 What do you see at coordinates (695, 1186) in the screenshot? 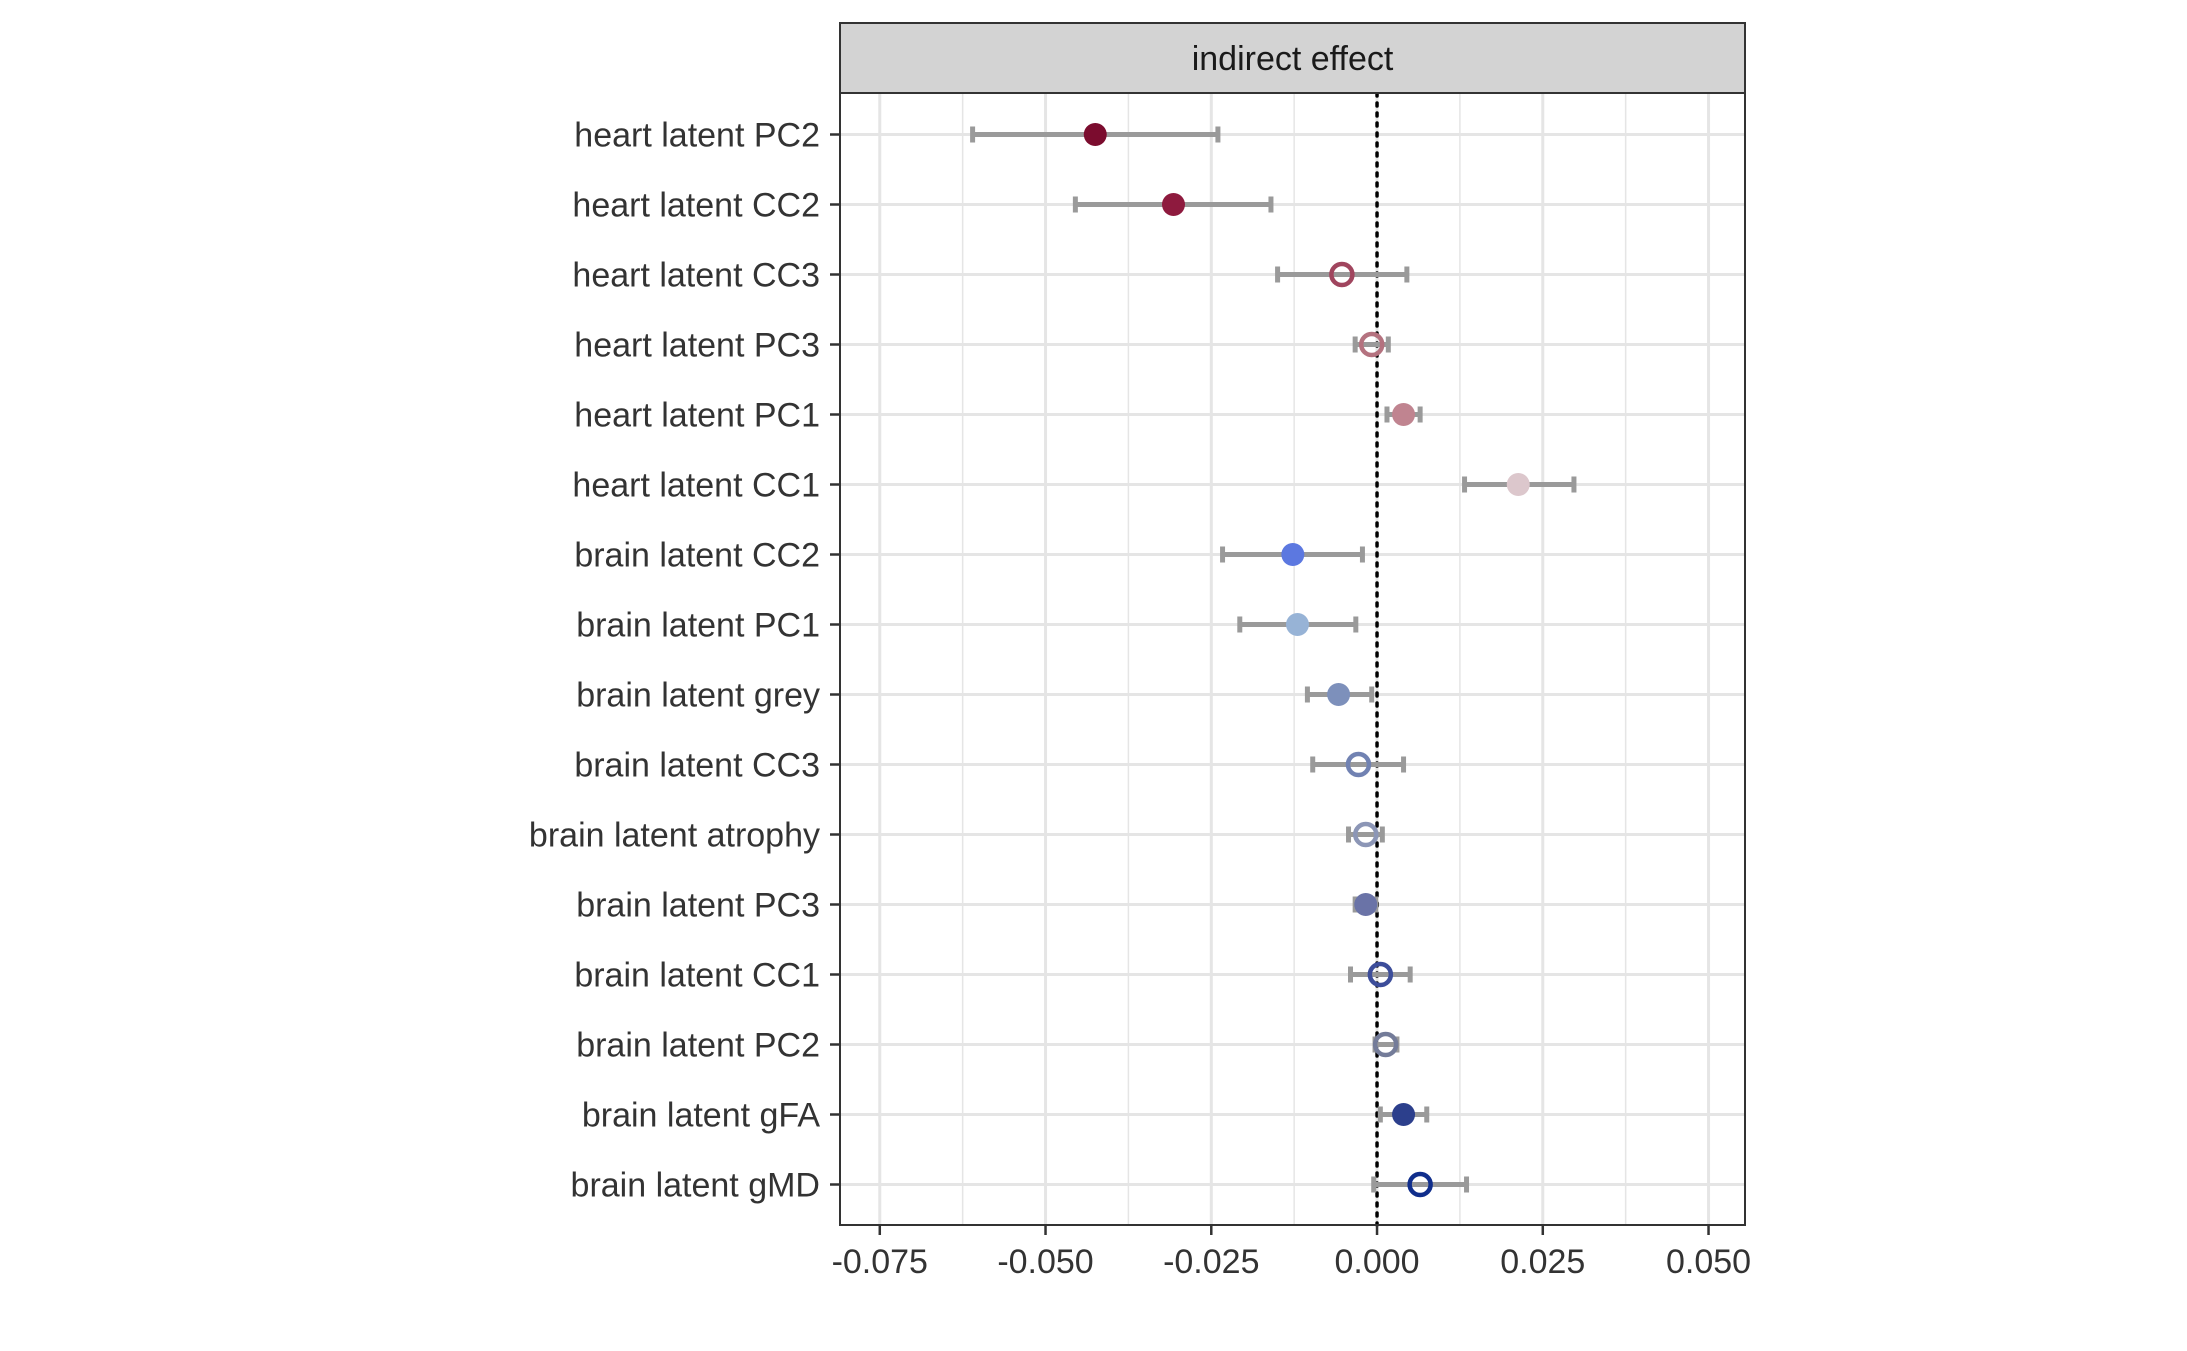
I see `y-tick-label: brain latent gMD` at bounding box center [695, 1186].